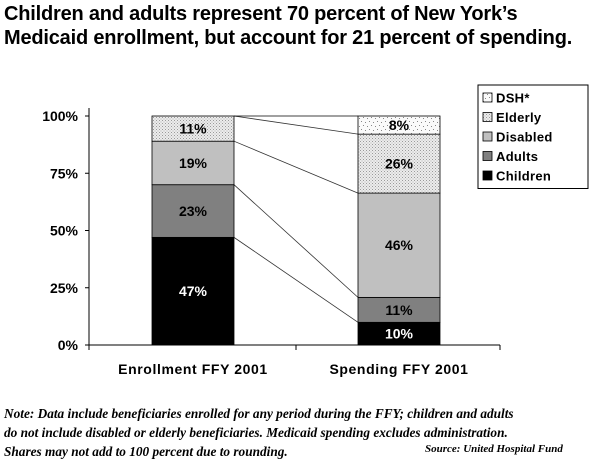  I want to click on connector-line-elderly, so click(296, 125).